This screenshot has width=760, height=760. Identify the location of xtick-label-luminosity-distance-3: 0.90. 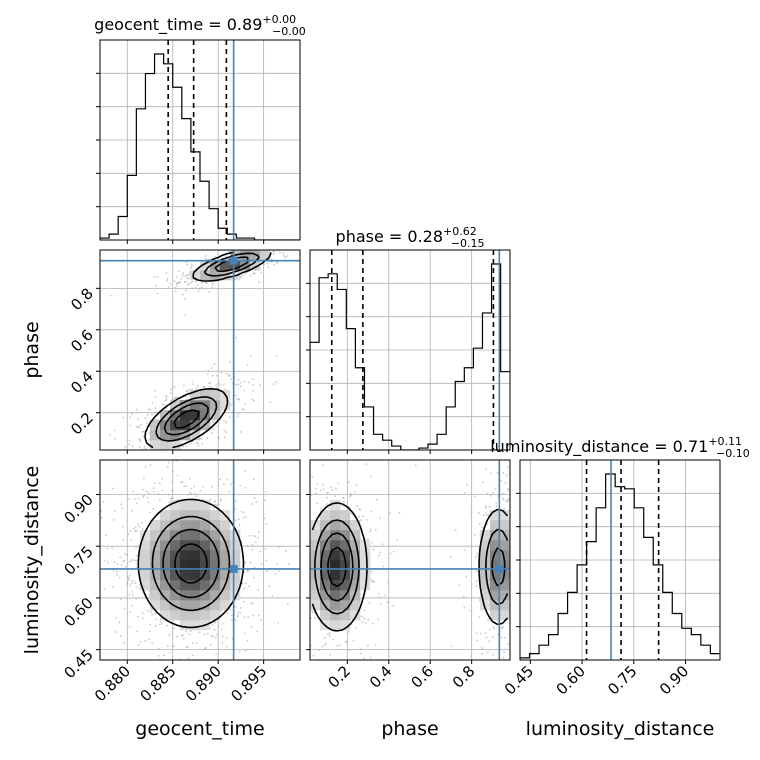
(674, 680).